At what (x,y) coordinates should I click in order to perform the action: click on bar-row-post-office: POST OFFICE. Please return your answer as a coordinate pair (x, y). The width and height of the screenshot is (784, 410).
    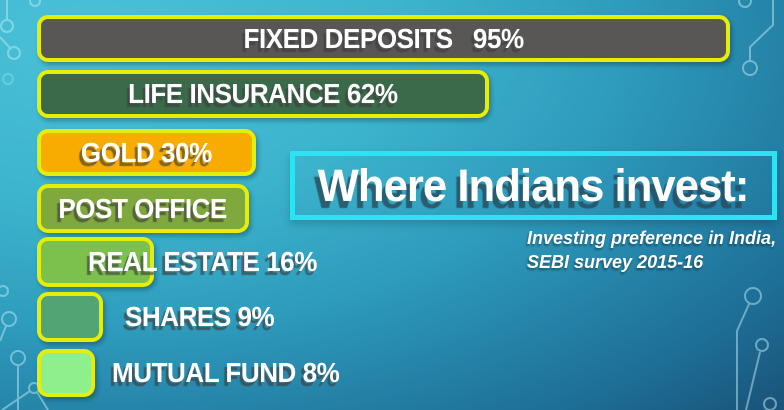
    Looking at the image, I should click on (392, 208).